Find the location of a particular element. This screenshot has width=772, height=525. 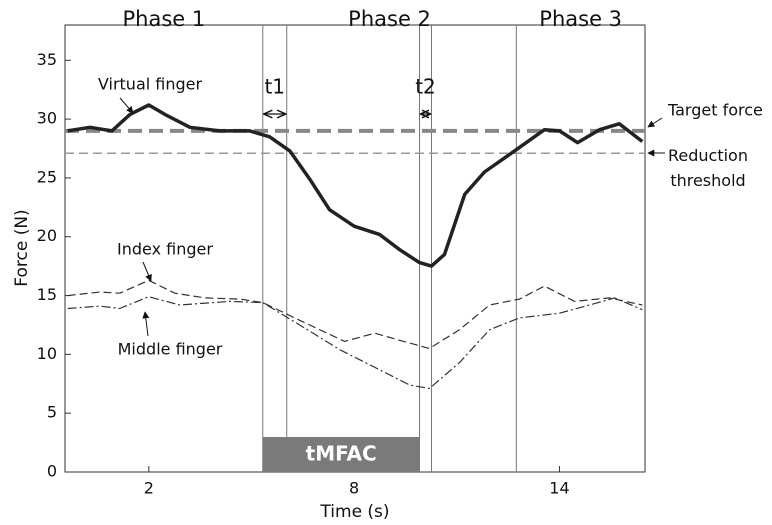

y-tick-label: 25 is located at coordinates (47, 176).